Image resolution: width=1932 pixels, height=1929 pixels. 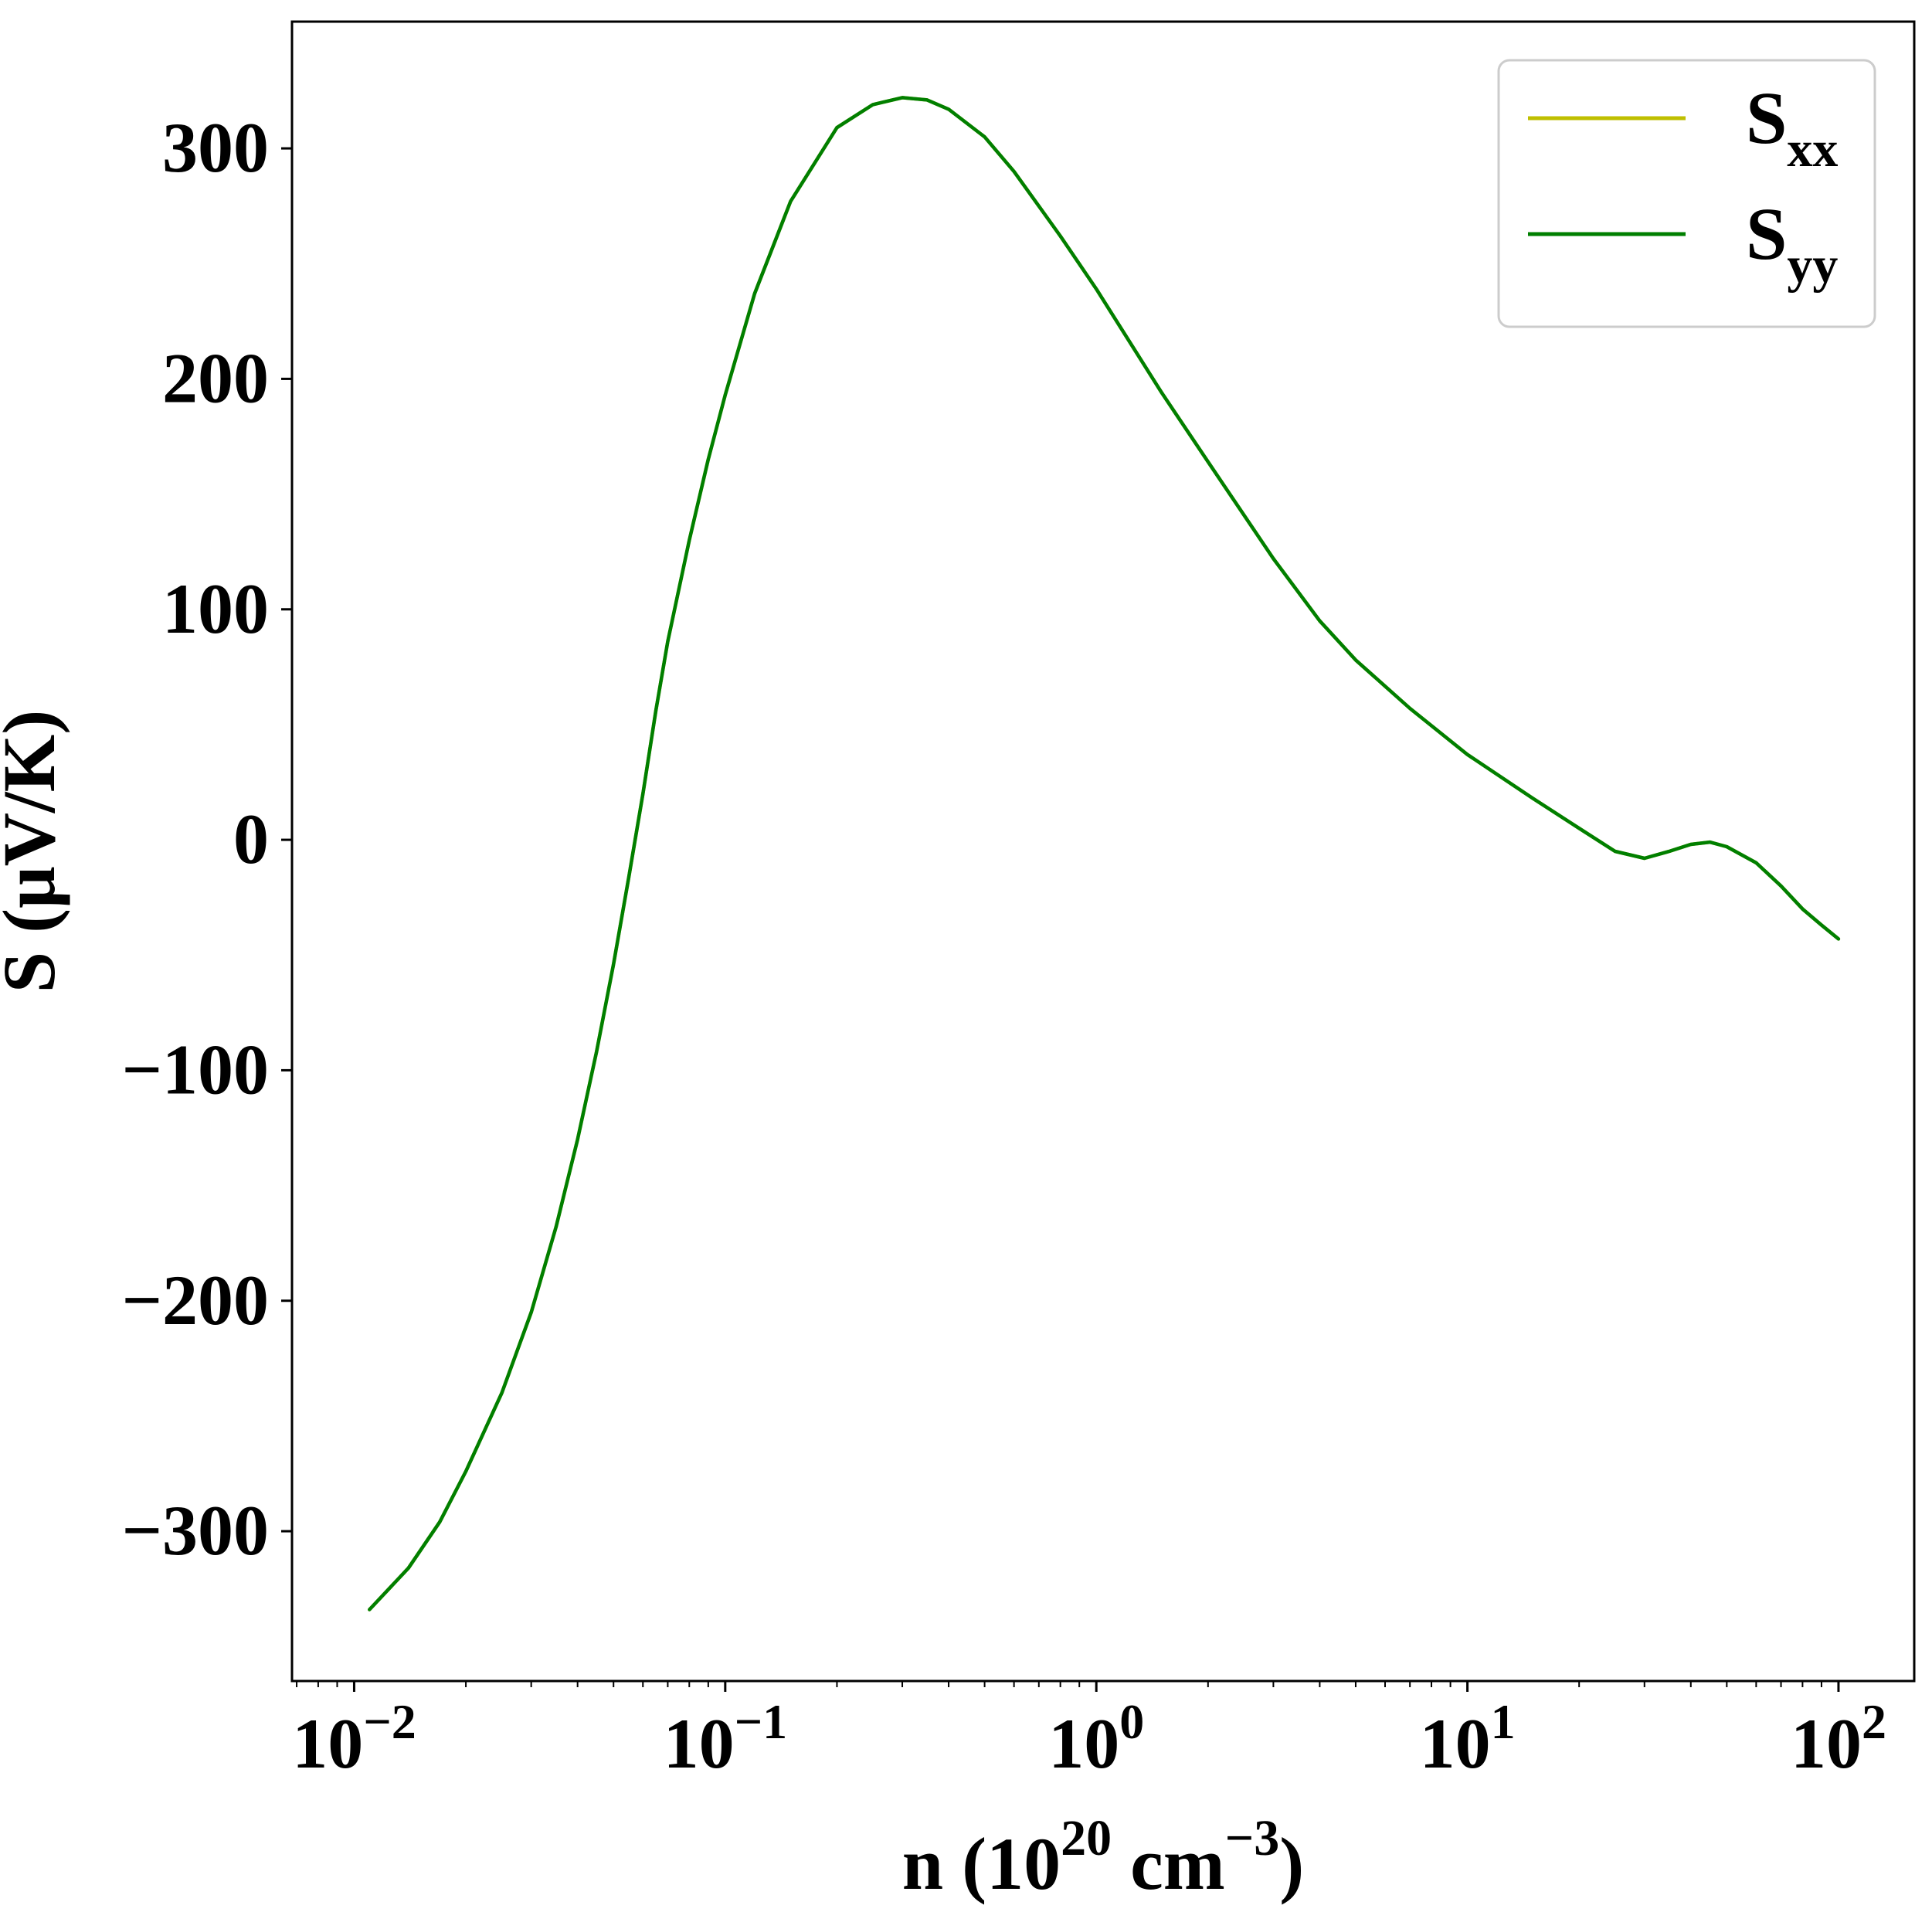 I want to click on x-tick-exponent: 2, so click(x=1874, y=1722).